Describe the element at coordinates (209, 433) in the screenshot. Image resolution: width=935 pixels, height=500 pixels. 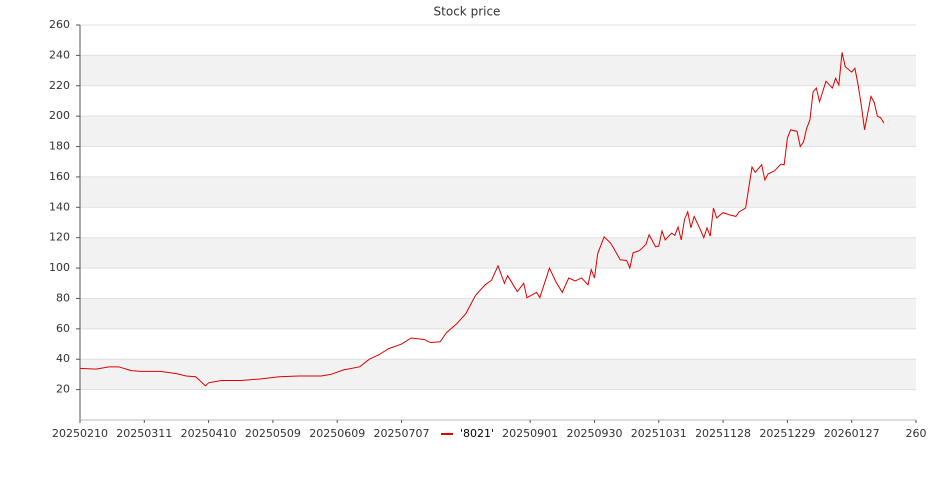
I see `x-tick-label: 20250410` at that location.